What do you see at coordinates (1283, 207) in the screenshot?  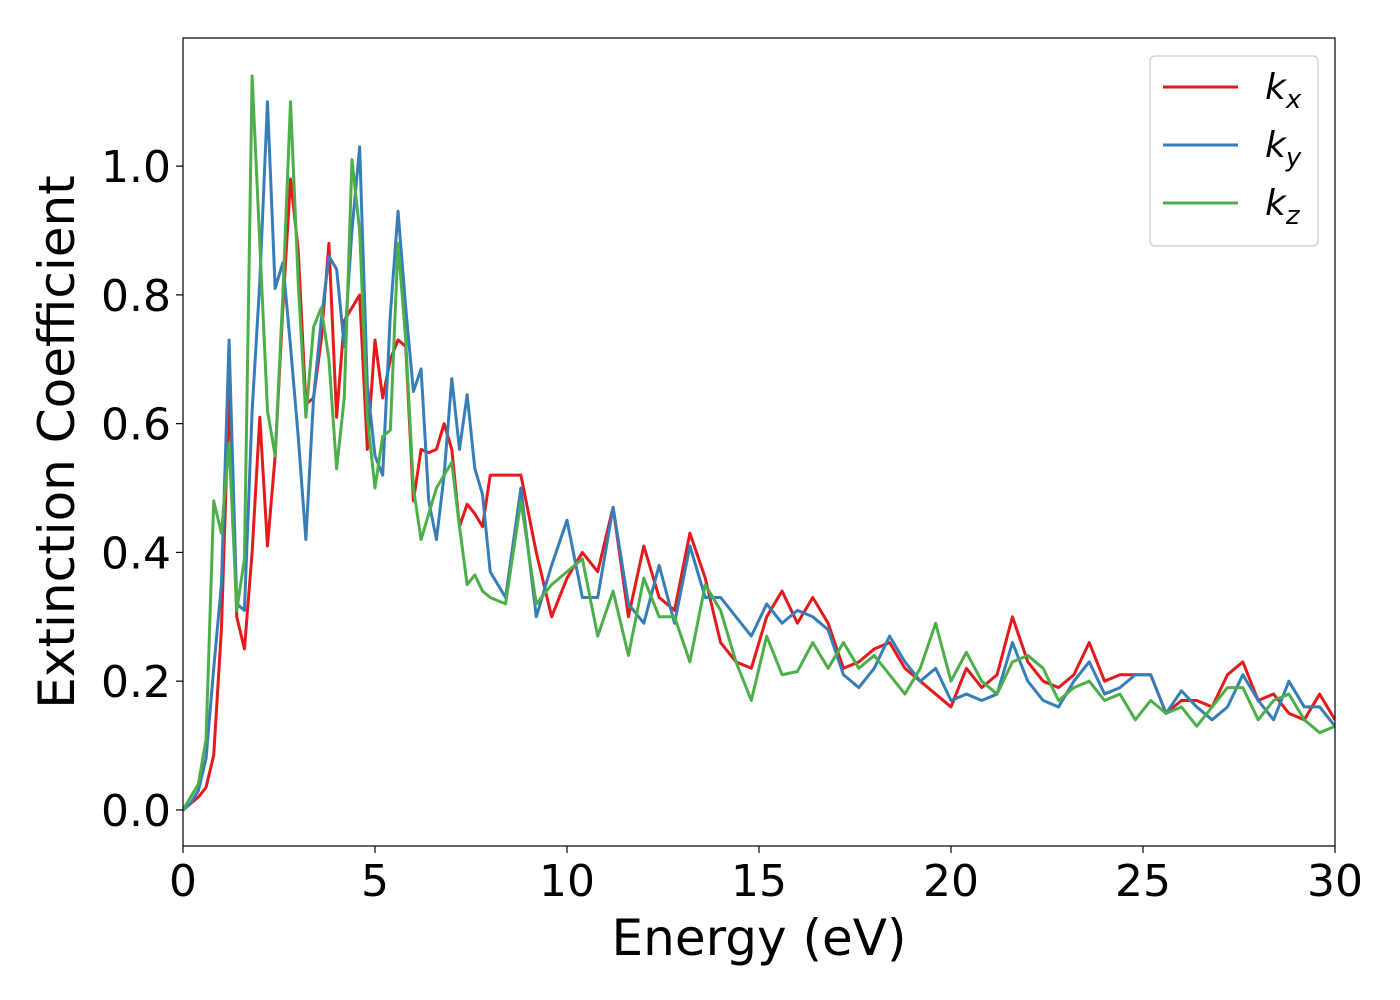 I see `legend-label: kz` at bounding box center [1283, 207].